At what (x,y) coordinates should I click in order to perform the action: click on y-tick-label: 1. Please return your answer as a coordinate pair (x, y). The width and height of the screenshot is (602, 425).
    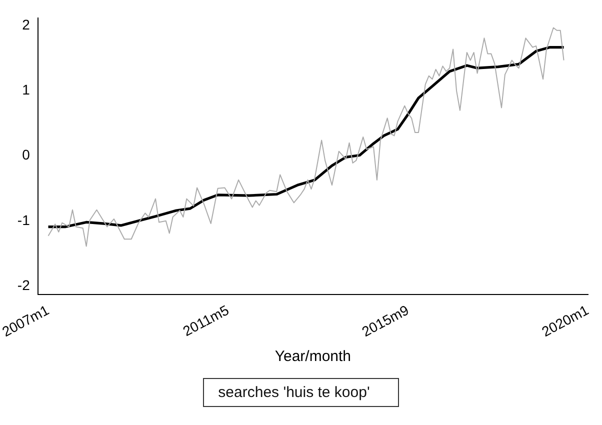
    Looking at the image, I should click on (26, 90).